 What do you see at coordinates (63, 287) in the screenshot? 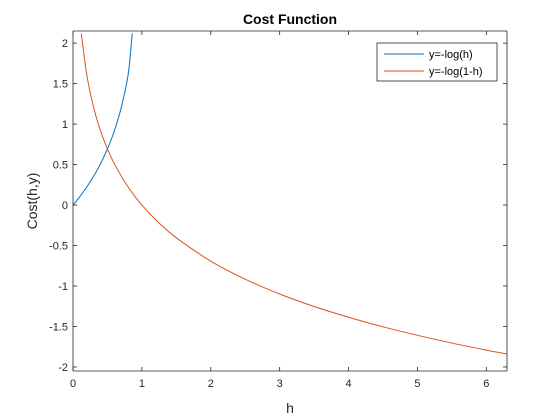
I see `y-tick-label: -1` at bounding box center [63, 287].